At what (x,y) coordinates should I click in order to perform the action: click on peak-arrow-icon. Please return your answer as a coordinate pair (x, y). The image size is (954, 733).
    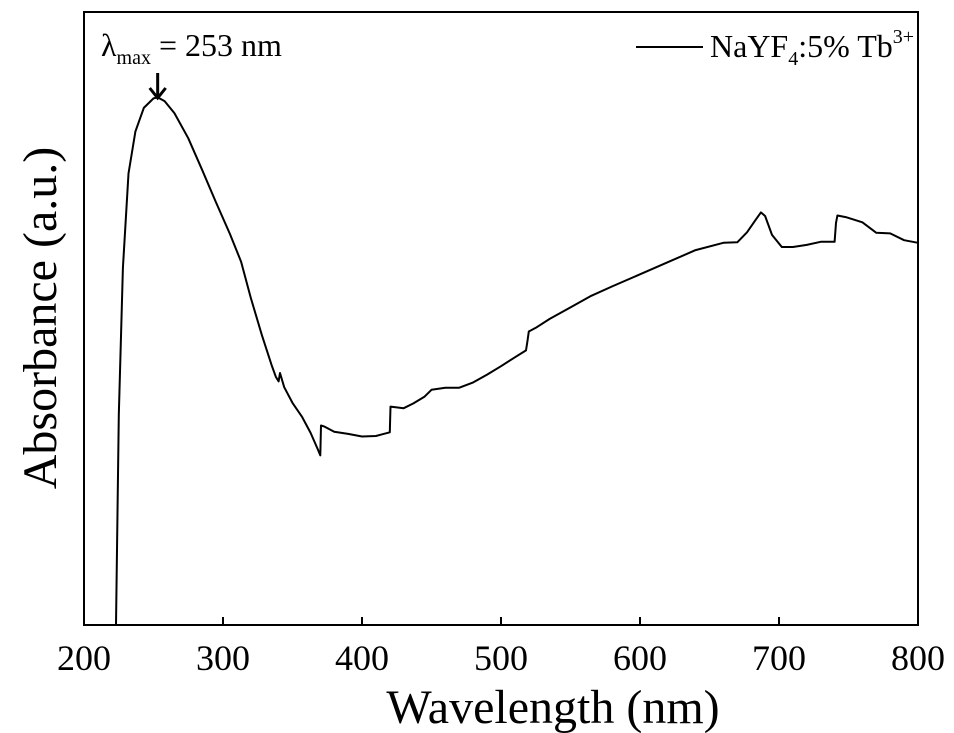
    Looking at the image, I should click on (157, 87).